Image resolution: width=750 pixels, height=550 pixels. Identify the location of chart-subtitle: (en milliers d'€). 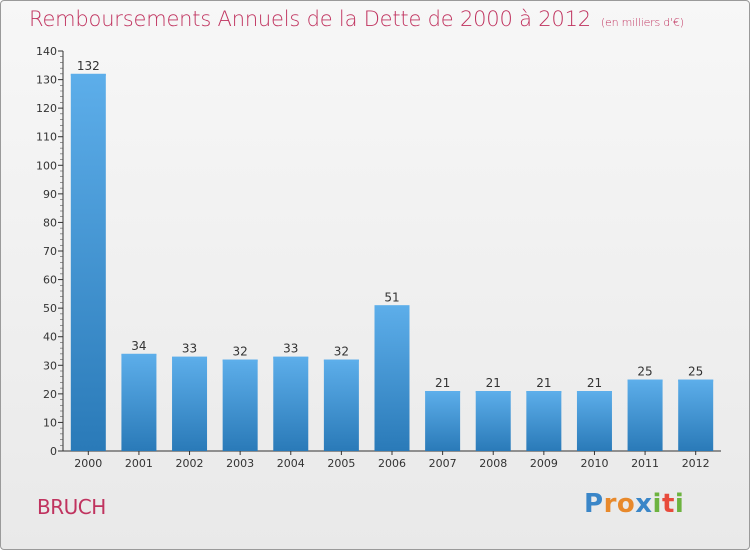
(642, 22).